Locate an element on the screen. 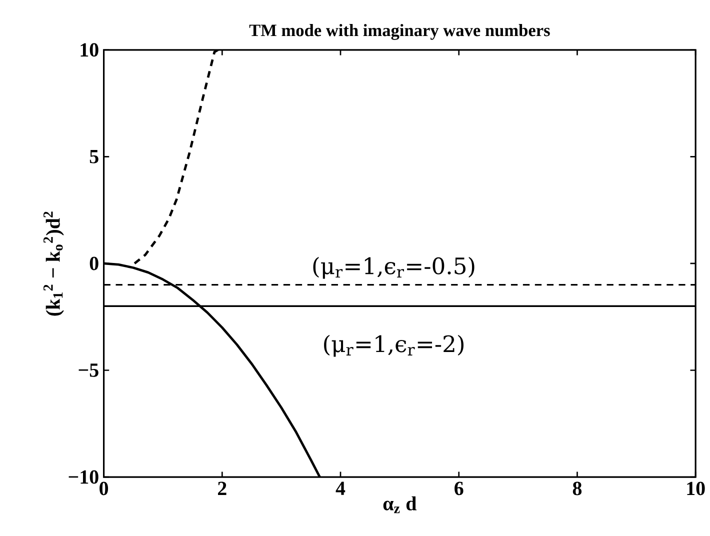  y-tick-label: 5 is located at coordinates (94, 157).